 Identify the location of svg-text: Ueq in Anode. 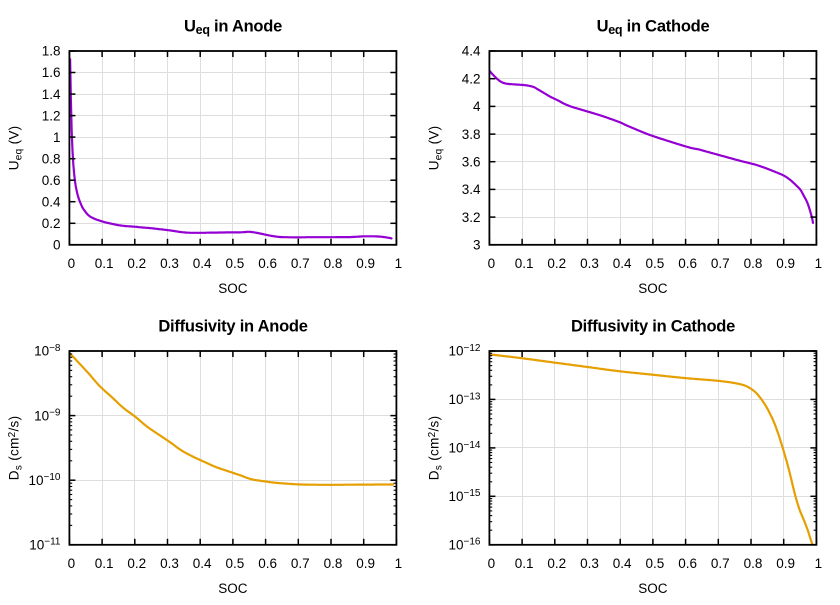
(233, 28).